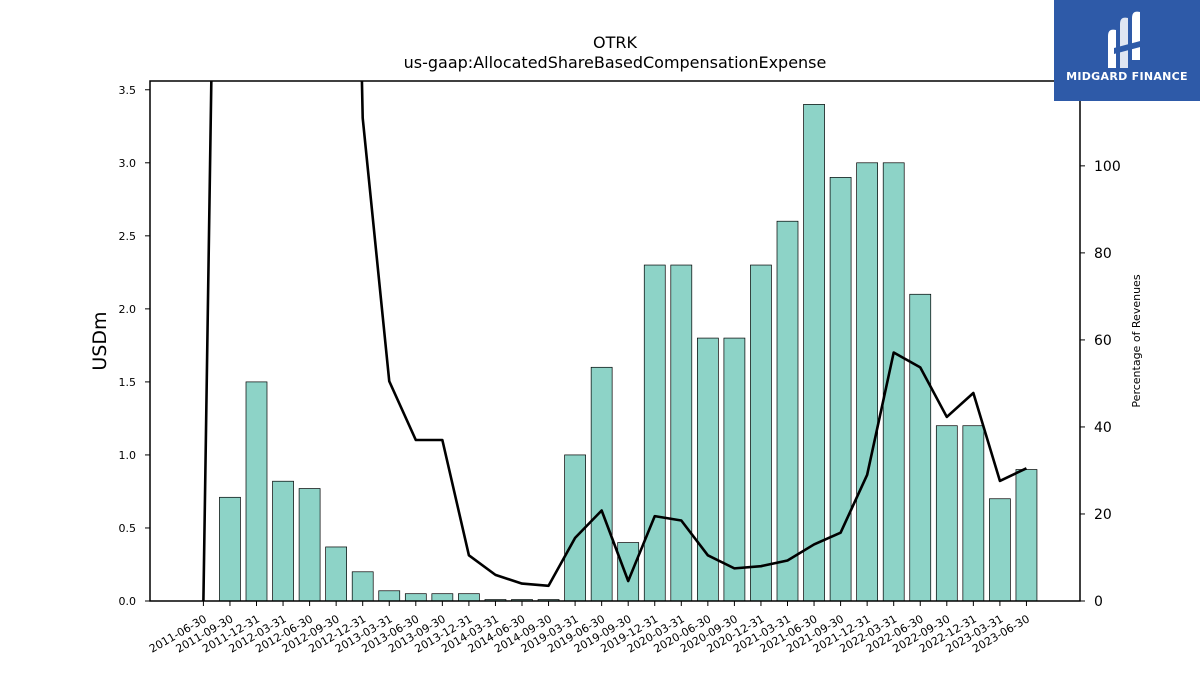  Describe the element at coordinates (128, 236) in the screenshot. I see `y-tick-label: 2.5` at that location.